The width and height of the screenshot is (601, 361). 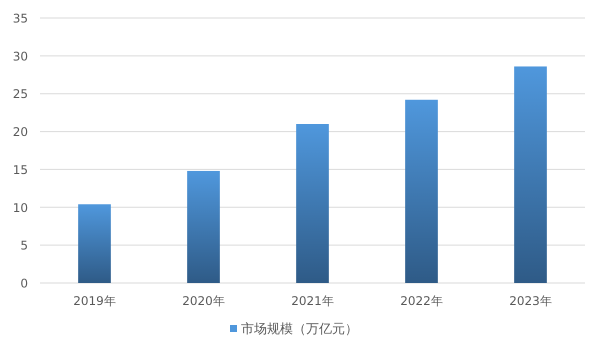 What do you see at coordinates (20, 56) in the screenshot?
I see `y-tick-label: 30` at bounding box center [20, 56].